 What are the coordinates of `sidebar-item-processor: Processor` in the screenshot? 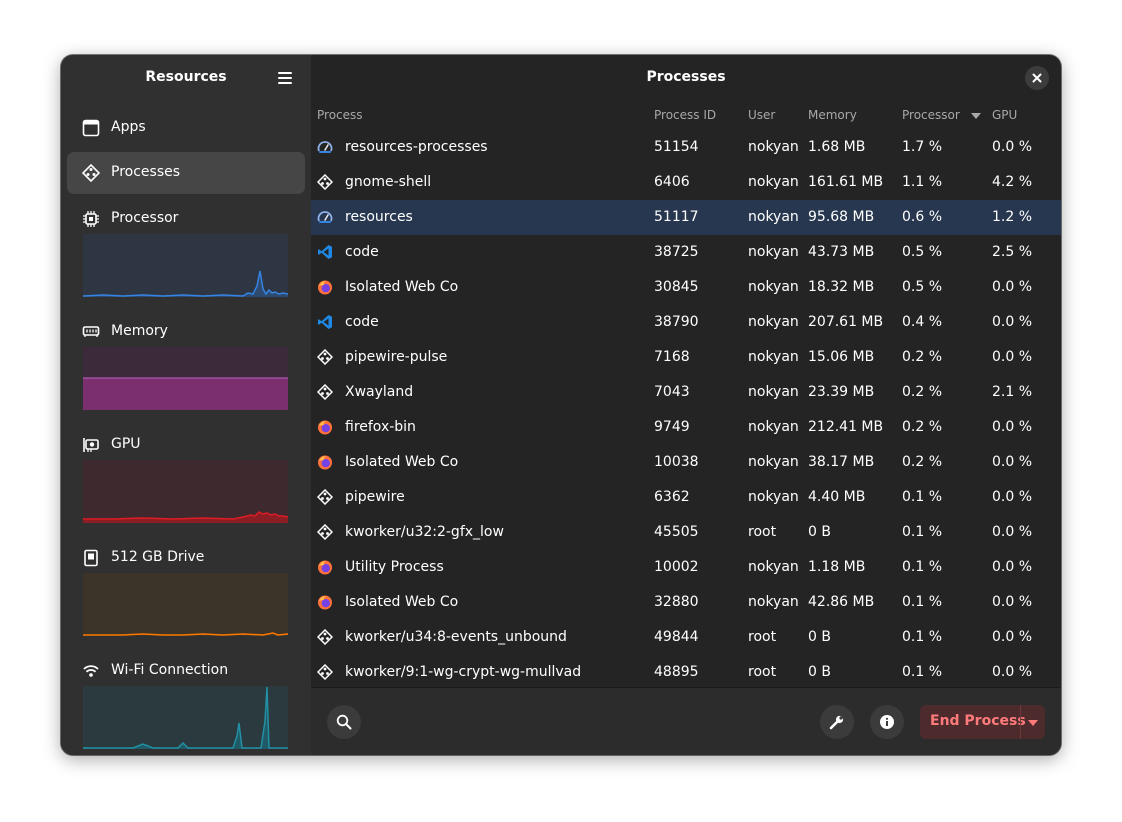 It's located at (186, 259).